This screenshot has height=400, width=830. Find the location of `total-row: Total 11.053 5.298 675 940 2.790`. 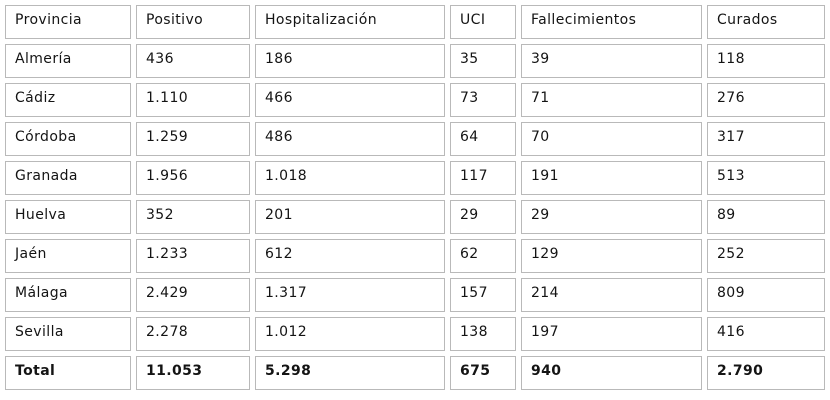

total-row: Total 11.053 5.298 675 940 2.790 is located at coordinates (415, 373).